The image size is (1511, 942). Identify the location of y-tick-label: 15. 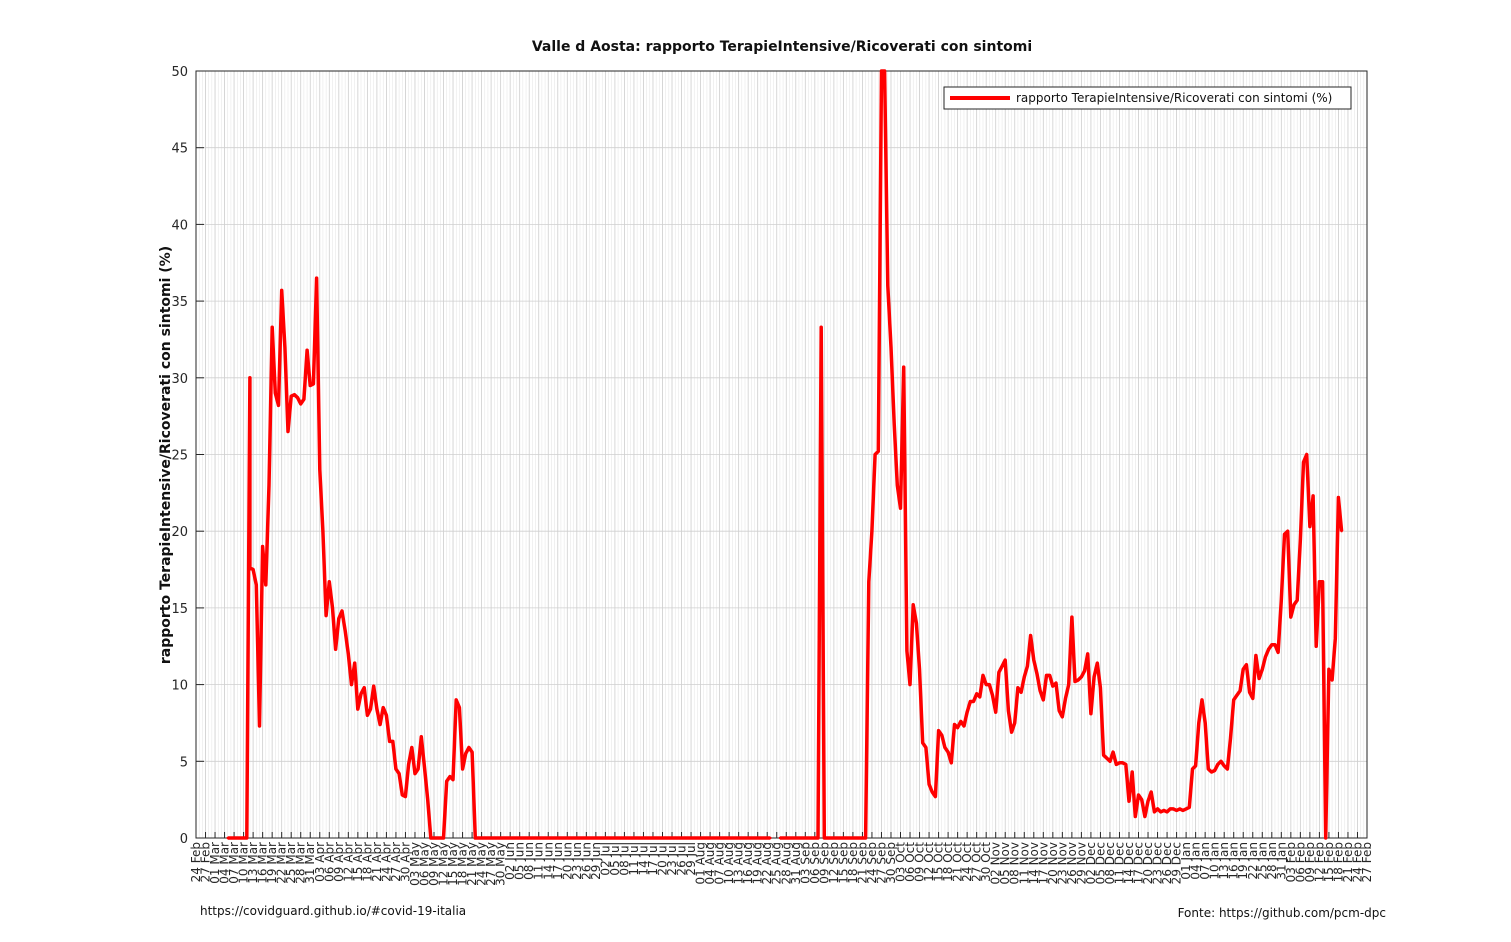
(179, 609).